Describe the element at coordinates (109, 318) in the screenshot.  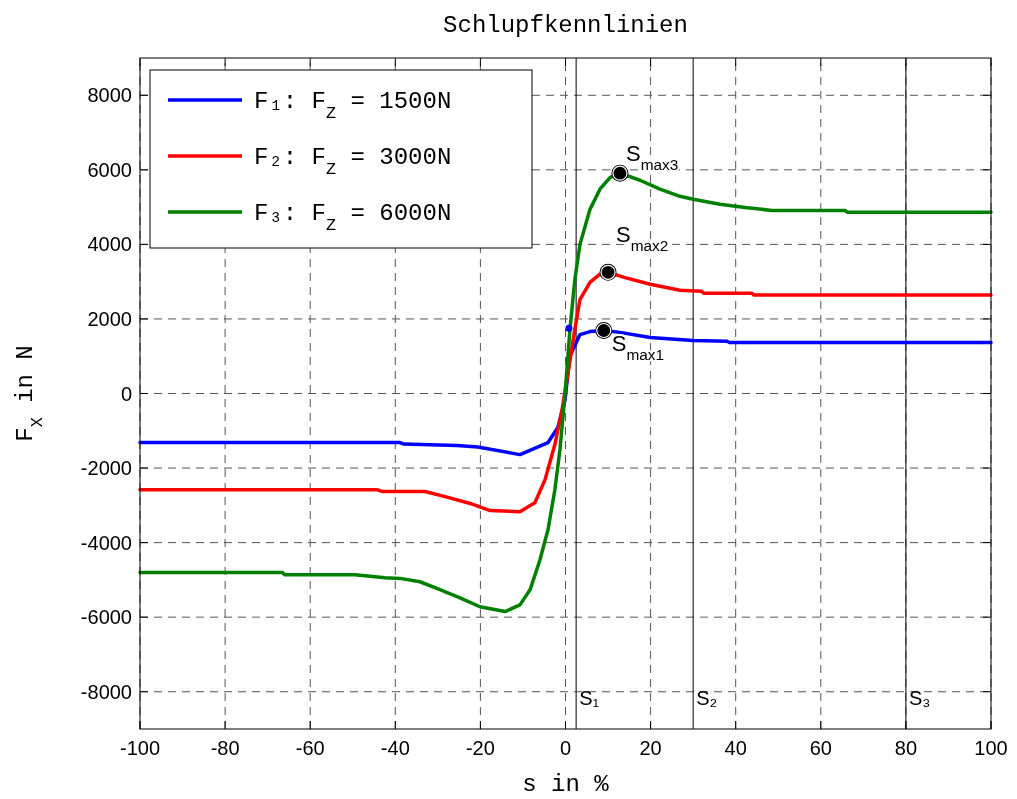
I see `y-tick-label: 2000` at that location.